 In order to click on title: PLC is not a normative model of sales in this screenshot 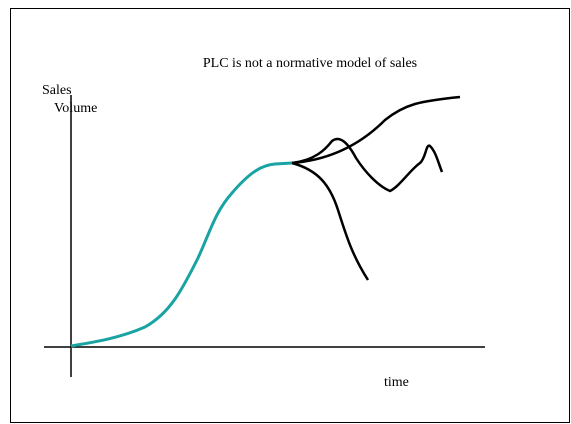, I will do `click(310, 63)`.